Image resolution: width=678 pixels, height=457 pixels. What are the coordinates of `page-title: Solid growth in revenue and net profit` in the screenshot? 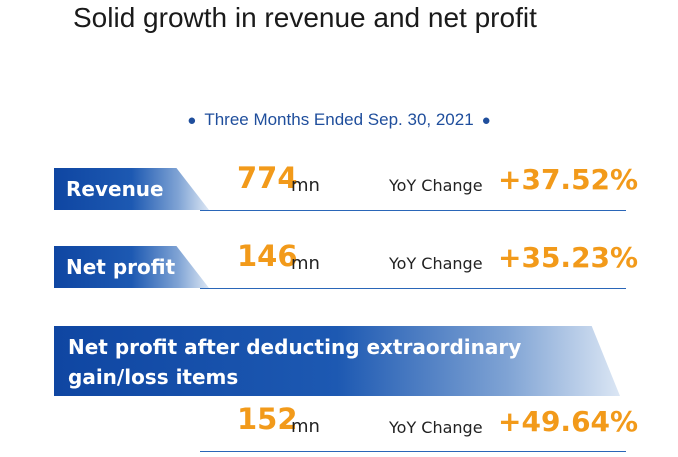 It's located at (305, 17).